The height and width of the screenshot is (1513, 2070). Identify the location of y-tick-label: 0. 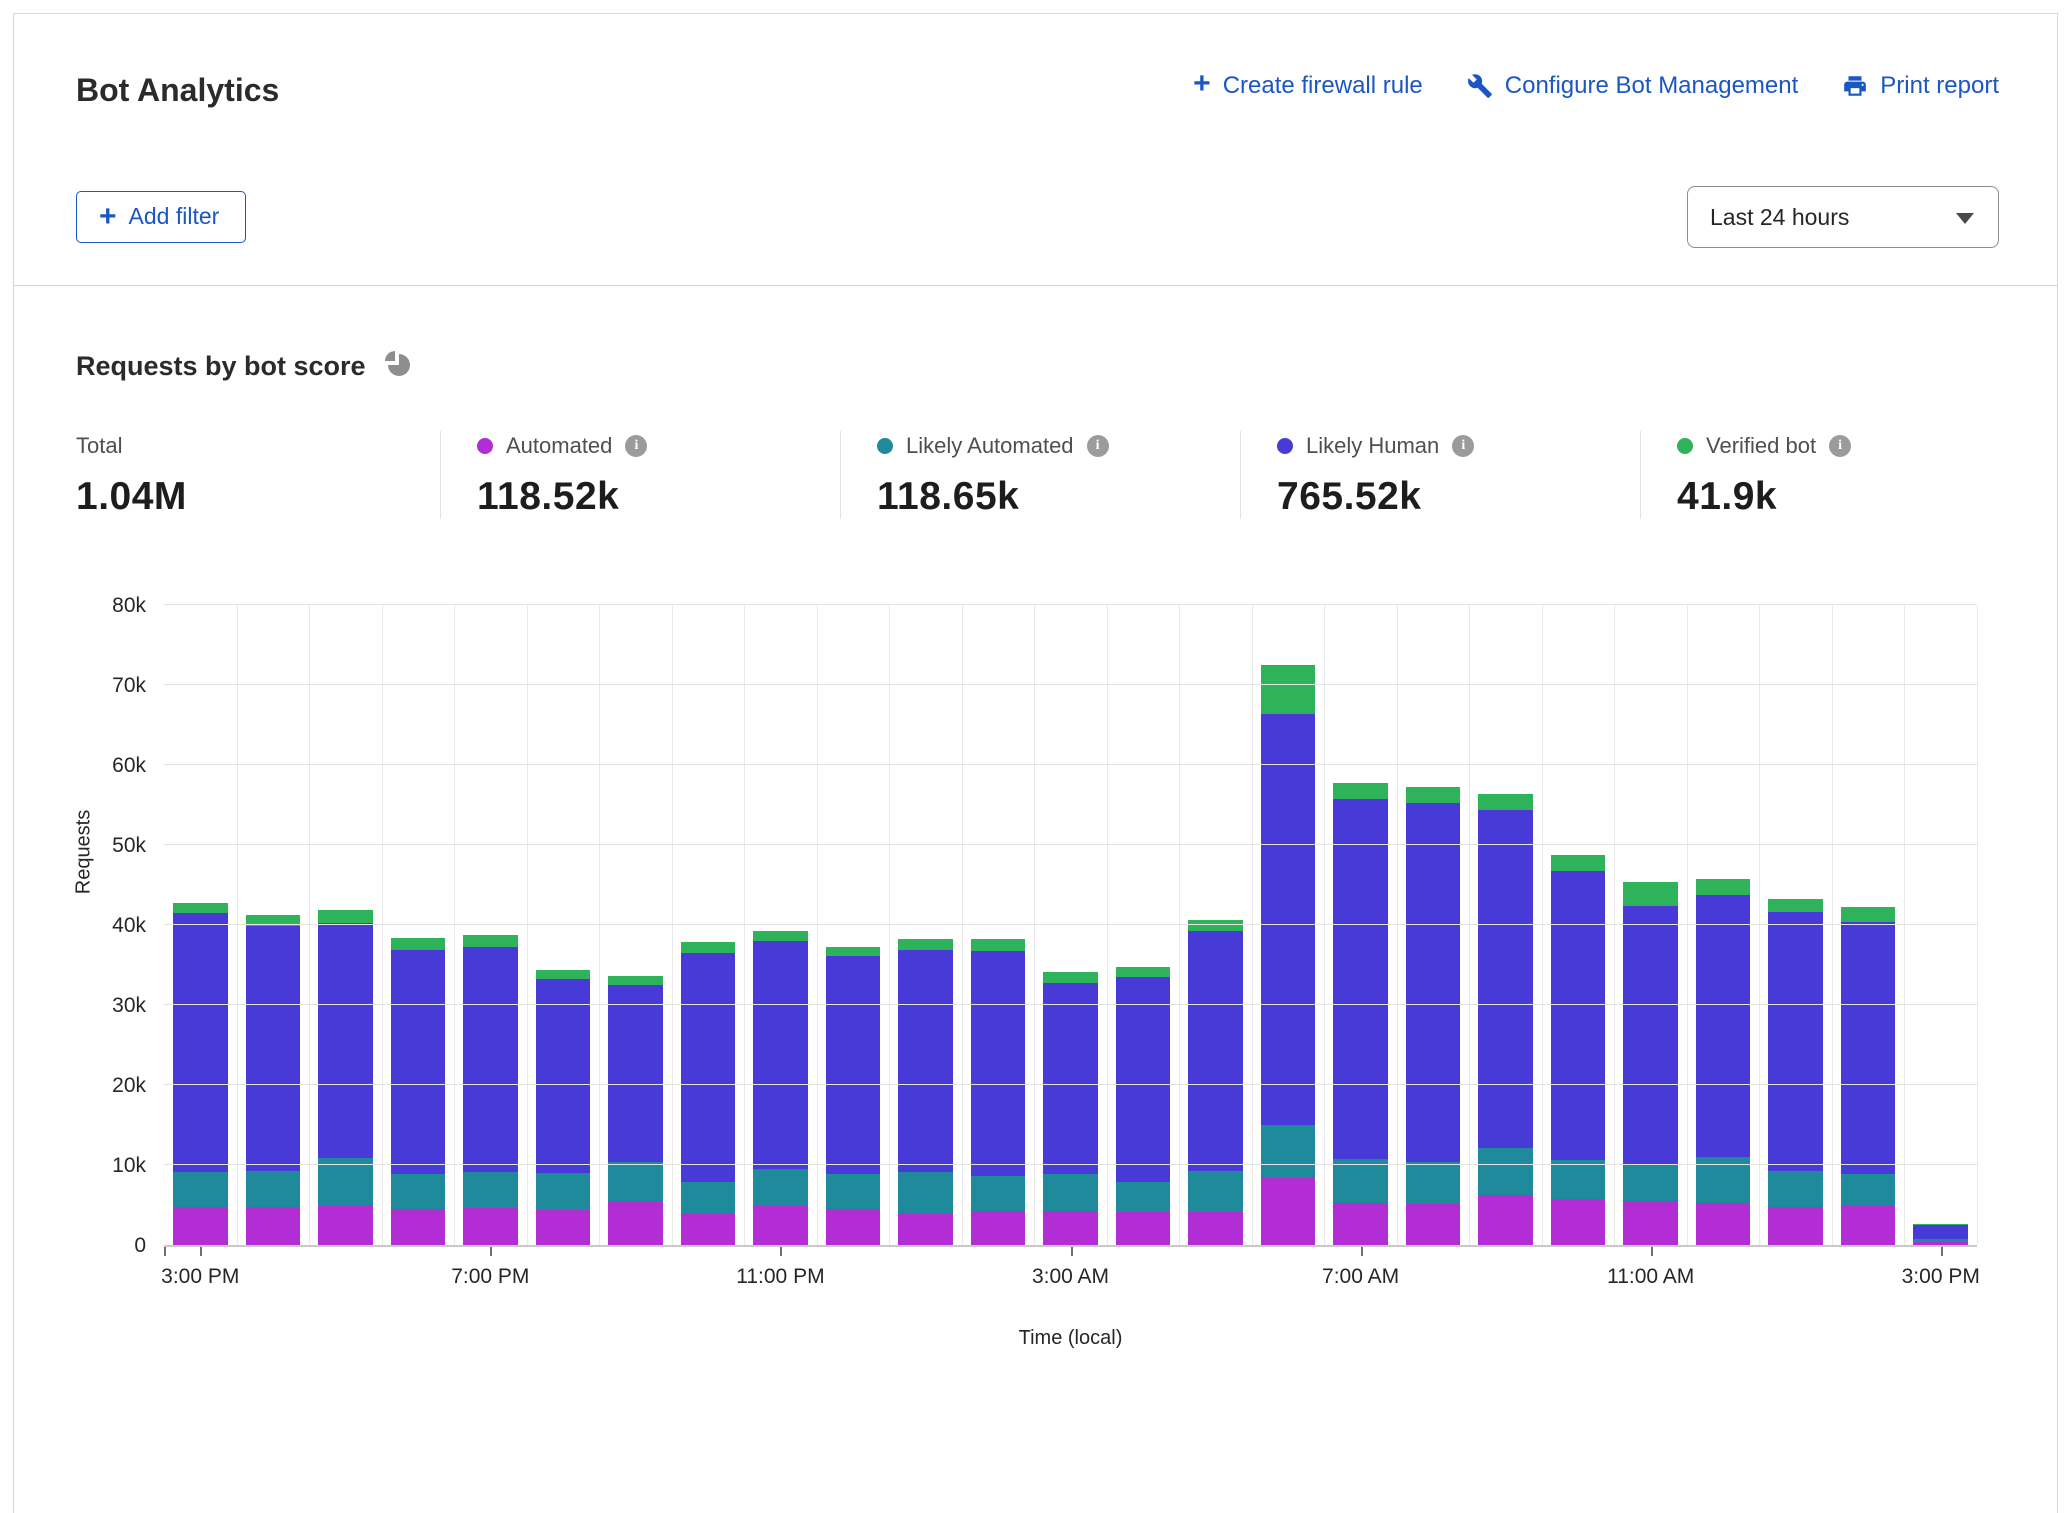
(140, 1245).